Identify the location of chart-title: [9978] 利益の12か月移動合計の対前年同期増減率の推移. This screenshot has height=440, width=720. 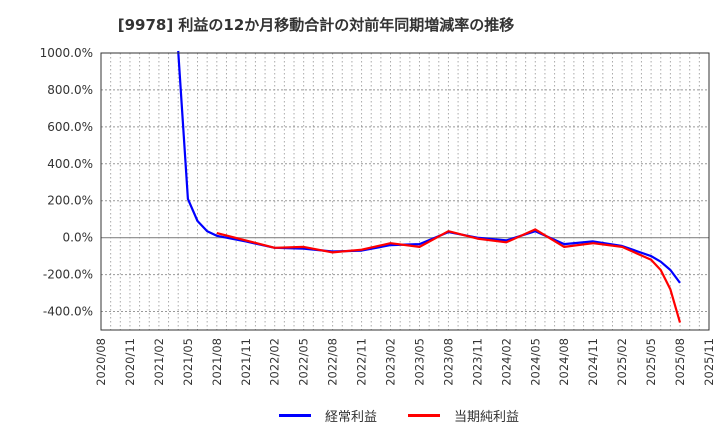
(360, 24).